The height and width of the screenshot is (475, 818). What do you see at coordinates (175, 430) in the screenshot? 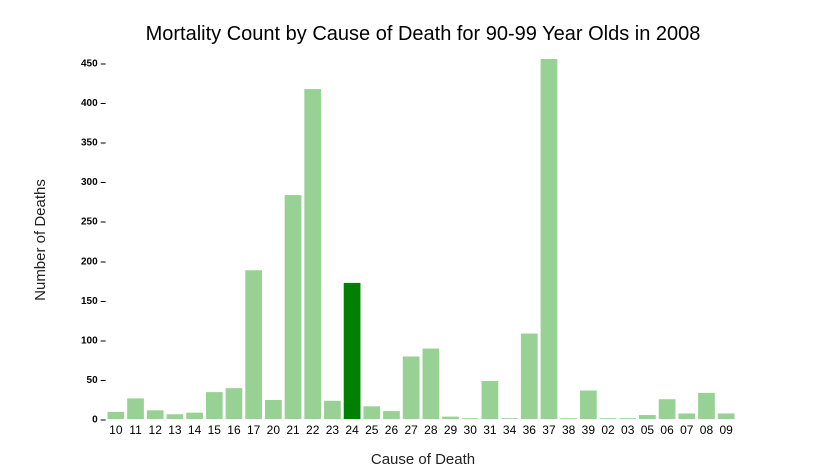
I see `x-tick-label: 13` at bounding box center [175, 430].